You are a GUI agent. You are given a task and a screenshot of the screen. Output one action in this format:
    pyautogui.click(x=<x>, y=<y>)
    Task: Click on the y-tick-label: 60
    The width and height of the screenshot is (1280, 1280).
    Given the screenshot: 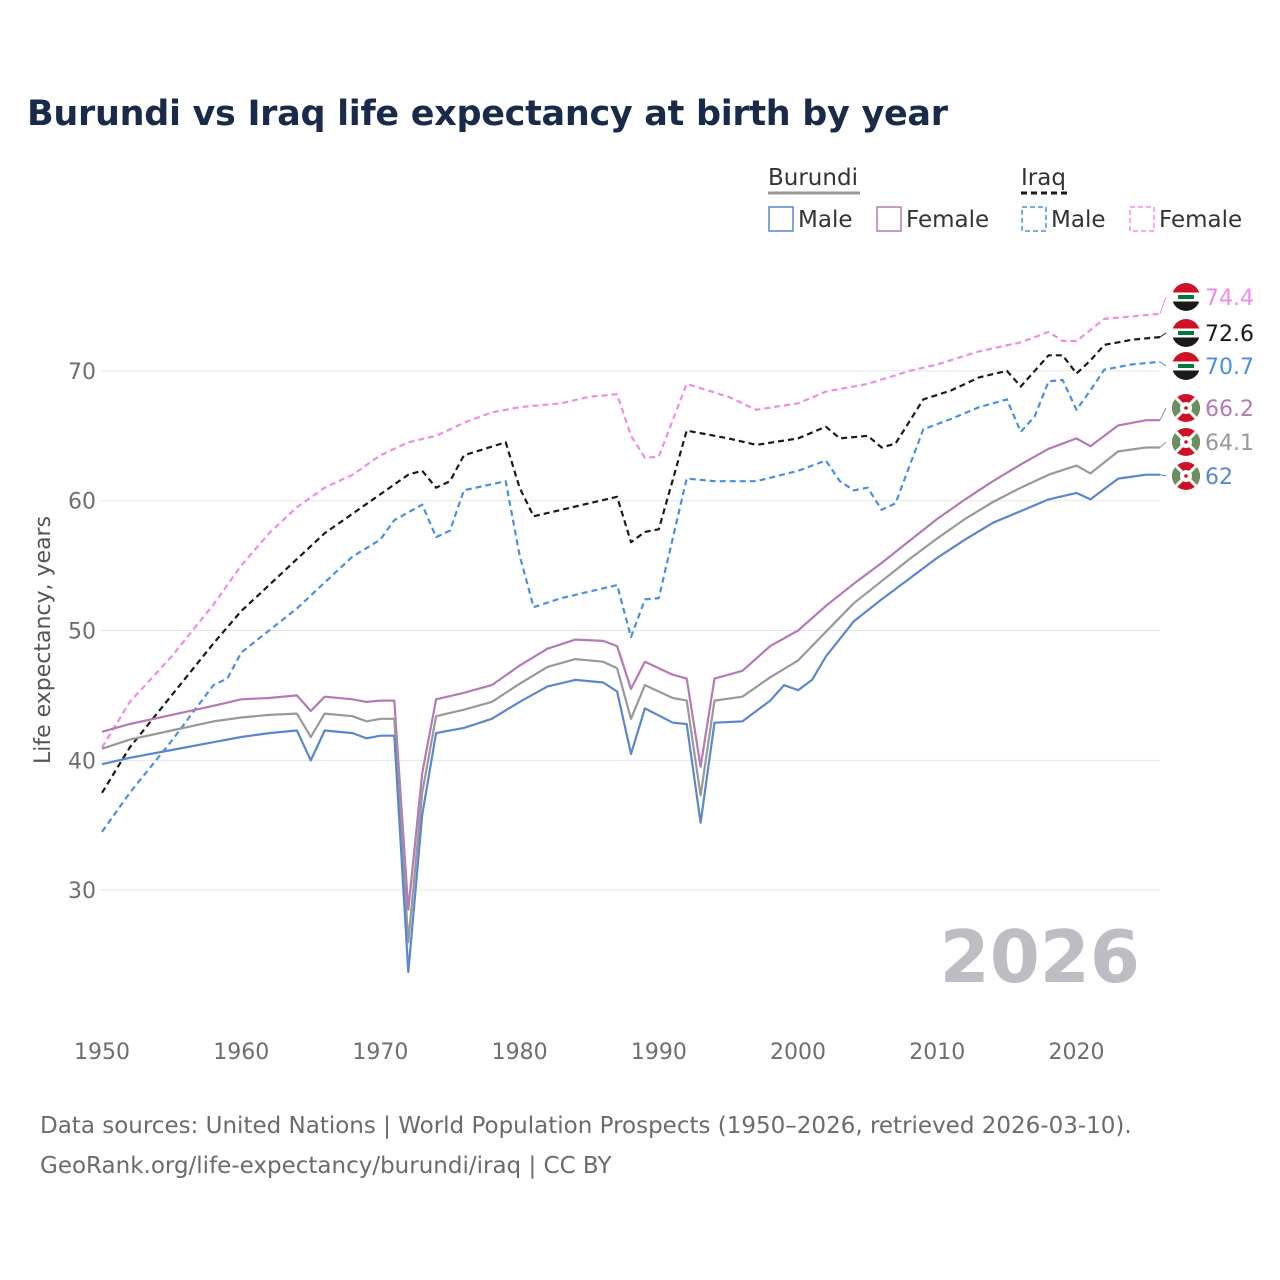 What is the action you would take?
    pyautogui.click(x=82, y=502)
    